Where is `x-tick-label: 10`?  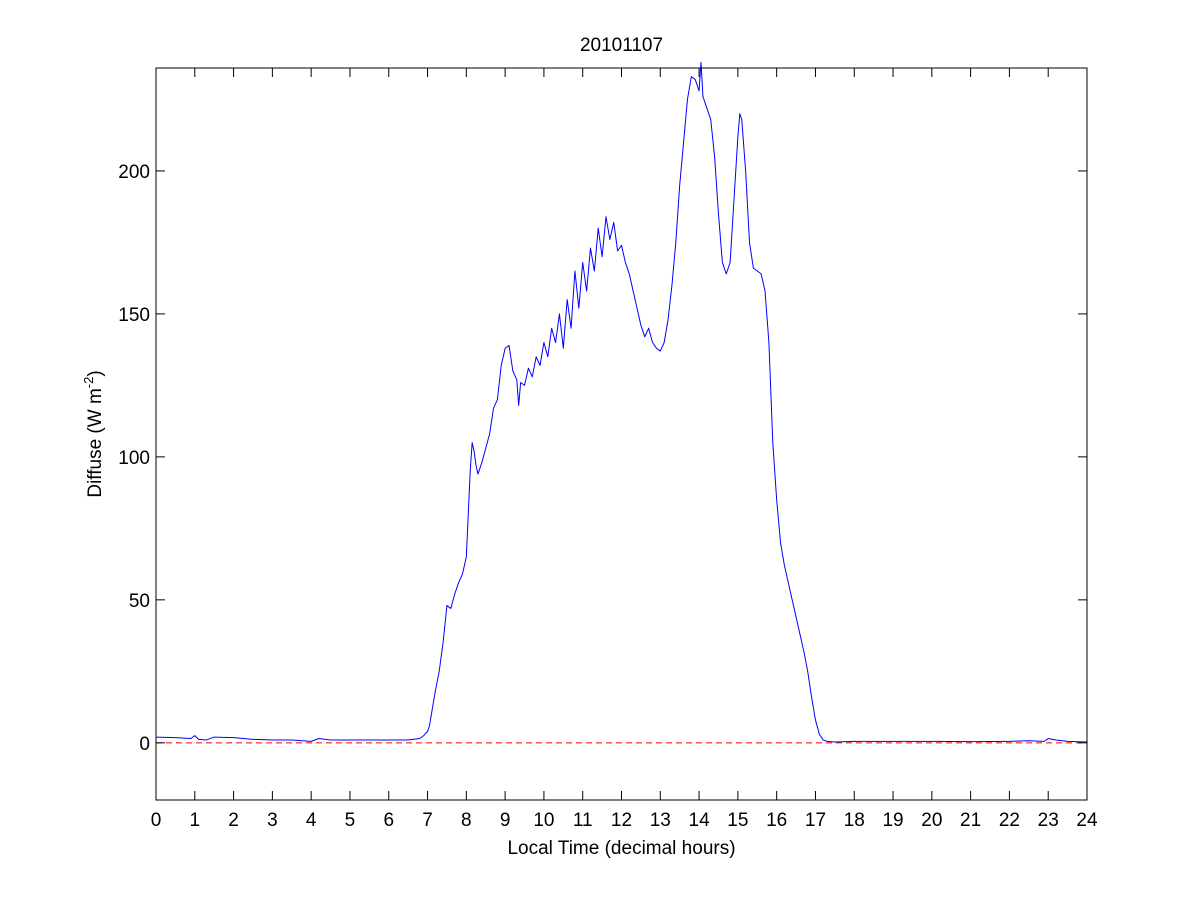 x-tick-label: 10 is located at coordinates (543, 820).